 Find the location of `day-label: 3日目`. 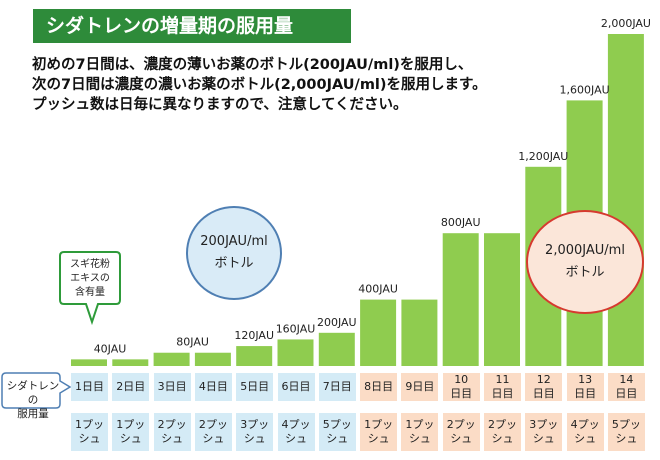

day-label: 3日目 is located at coordinates (172, 387).